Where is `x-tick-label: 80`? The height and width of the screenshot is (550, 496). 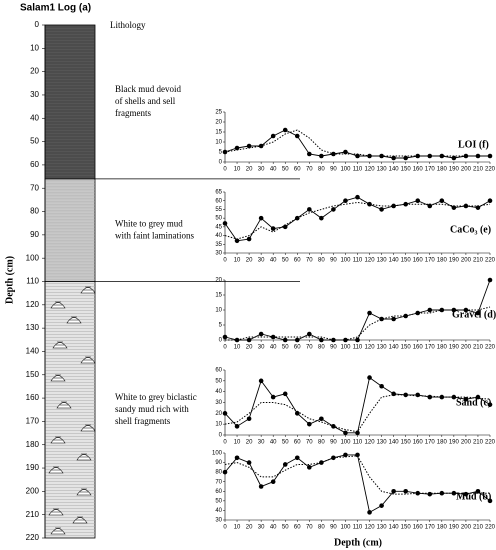 x-tick-label: 80 is located at coordinates (321, 170).